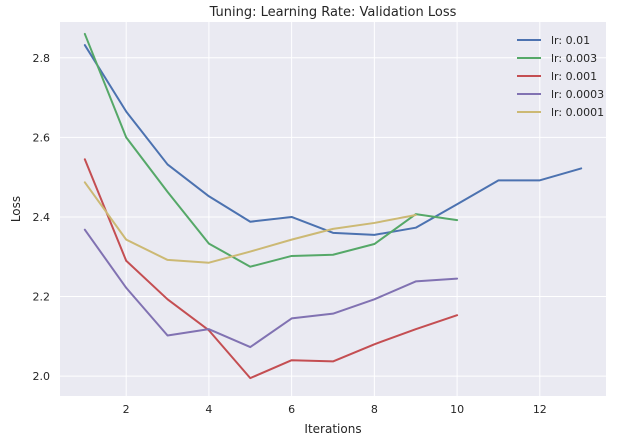 This screenshot has height=443, width=639. What do you see at coordinates (208, 409) in the screenshot?
I see `x-tick-label: 4` at bounding box center [208, 409].